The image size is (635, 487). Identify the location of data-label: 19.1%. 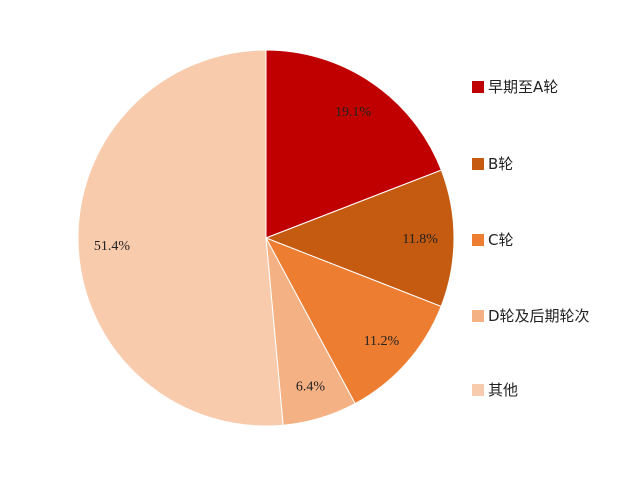
(353, 112).